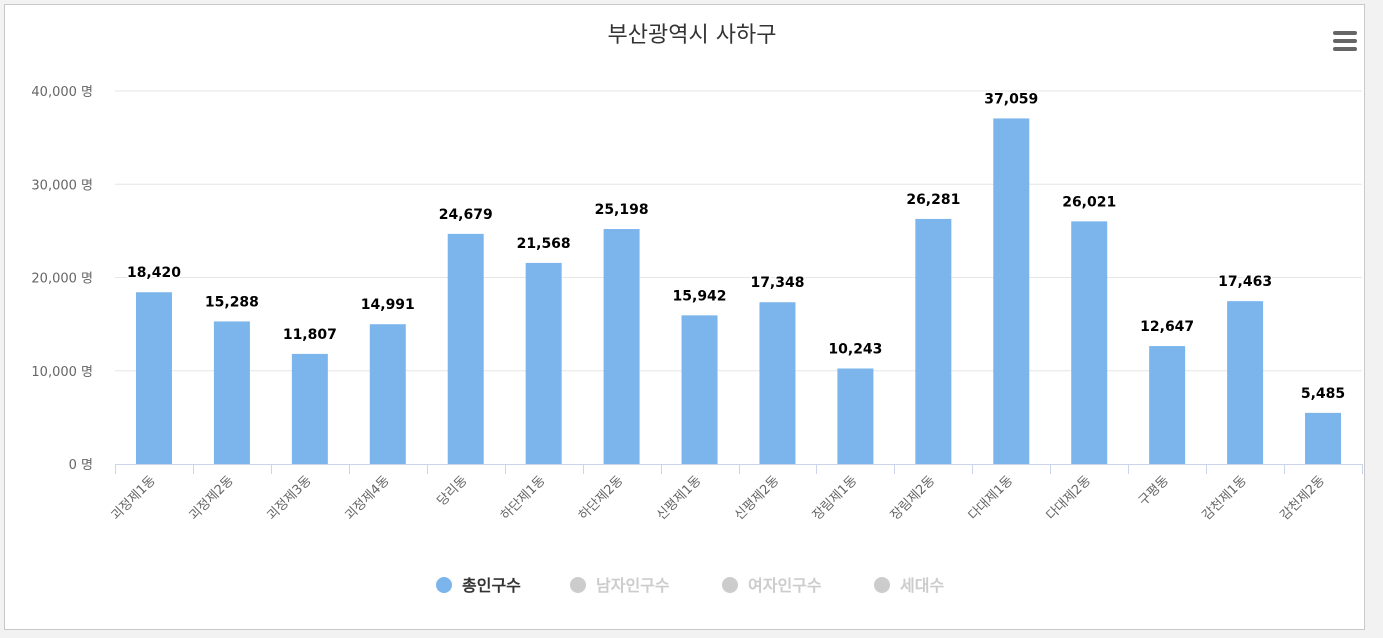 The image size is (1383, 638). What do you see at coordinates (1069, 498) in the screenshot?
I see `x-tick-label: 다대제2동` at bounding box center [1069, 498].